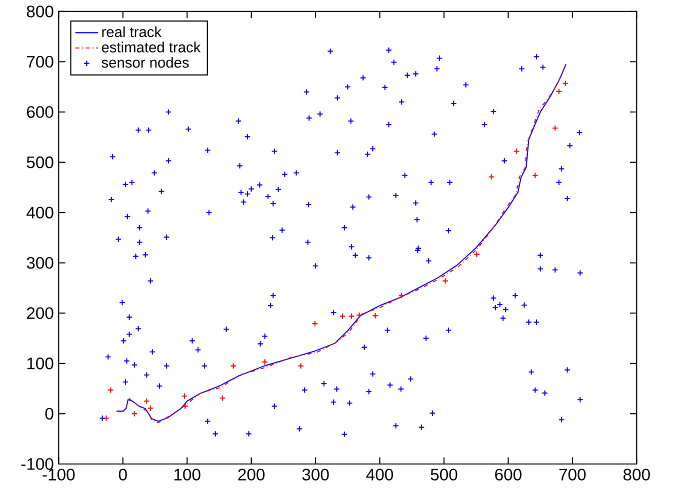  I want to click on y-tick-label: 600, so click(40, 112).